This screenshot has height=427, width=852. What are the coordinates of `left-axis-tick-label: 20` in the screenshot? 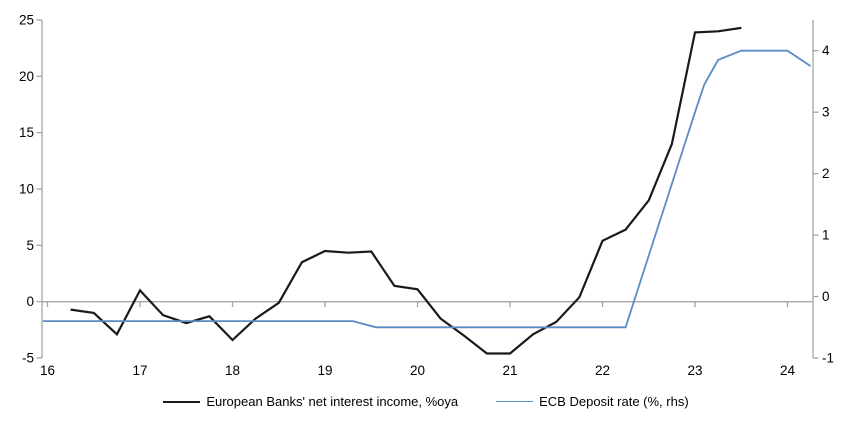 It's located at (26, 76).